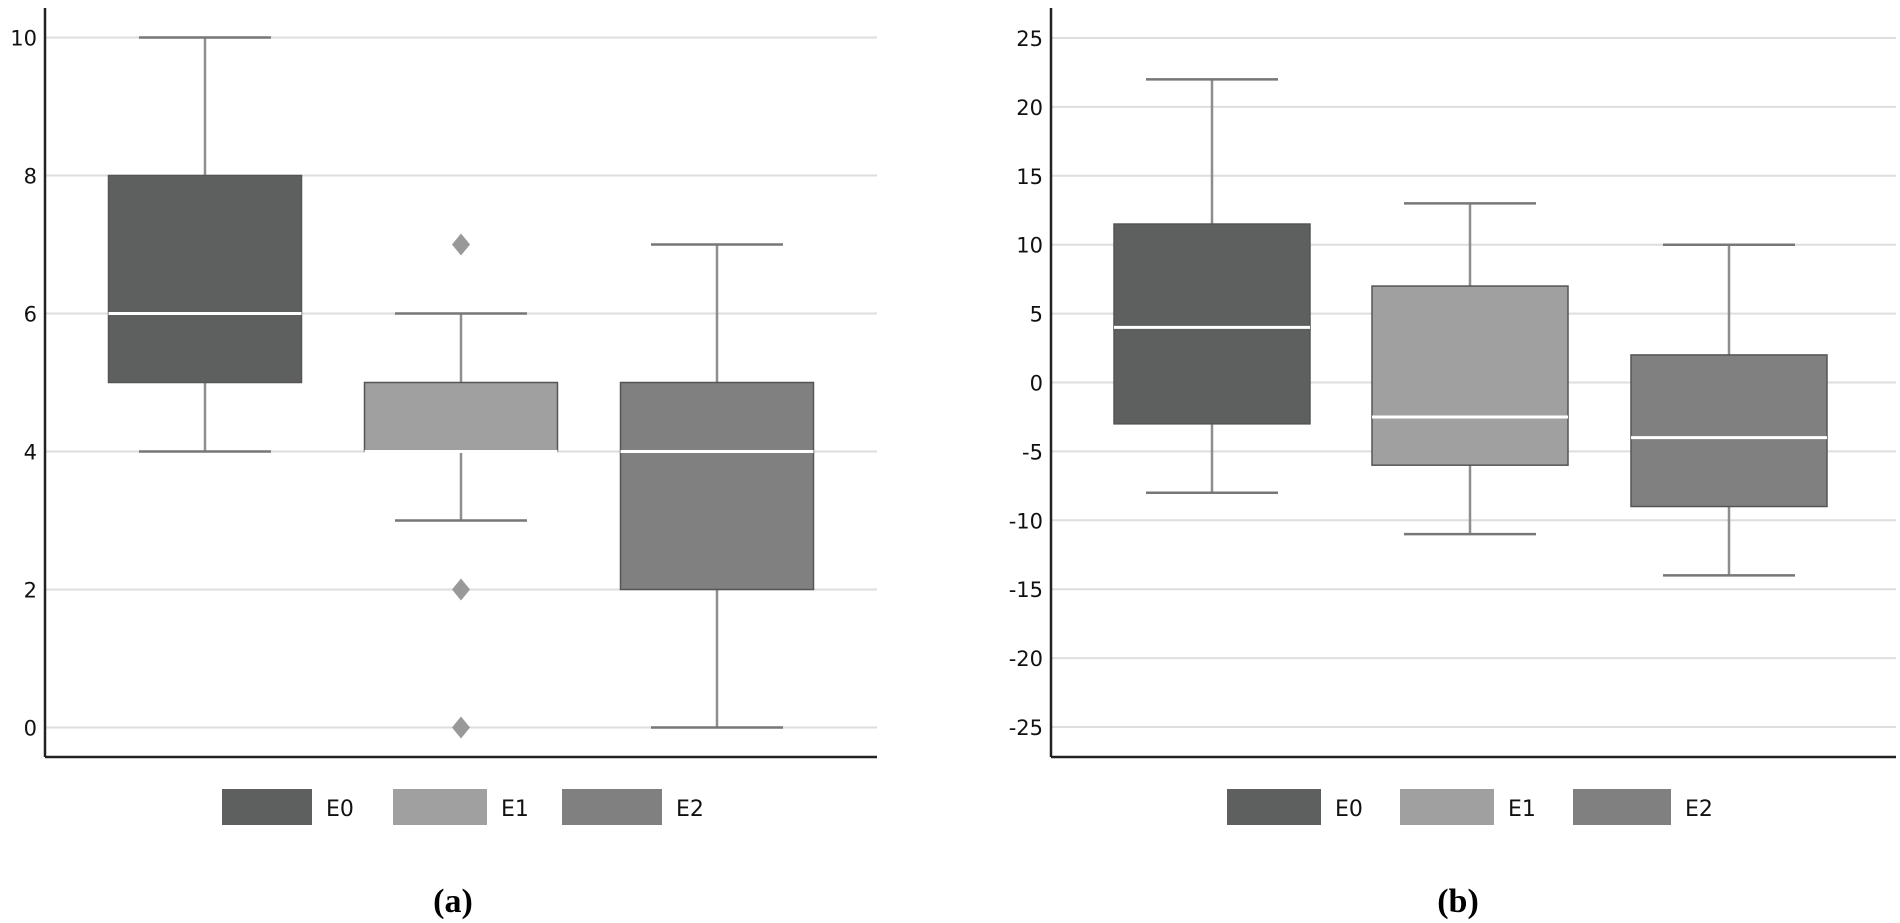 The width and height of the screenshot is (1900, 923). Describe the element at coordinates (1026, 728) in the screenshot. I see `y-tick-label: -25` at that location.